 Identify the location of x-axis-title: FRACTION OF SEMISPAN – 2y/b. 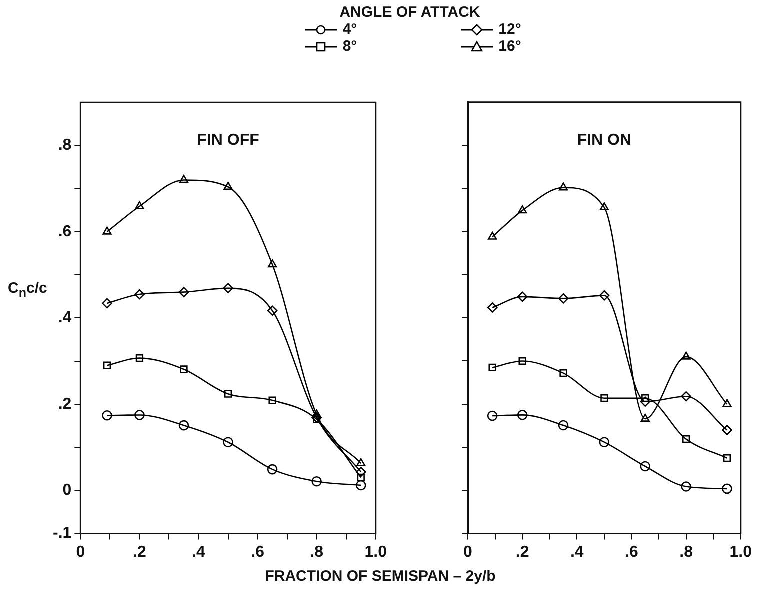
(380, 576).